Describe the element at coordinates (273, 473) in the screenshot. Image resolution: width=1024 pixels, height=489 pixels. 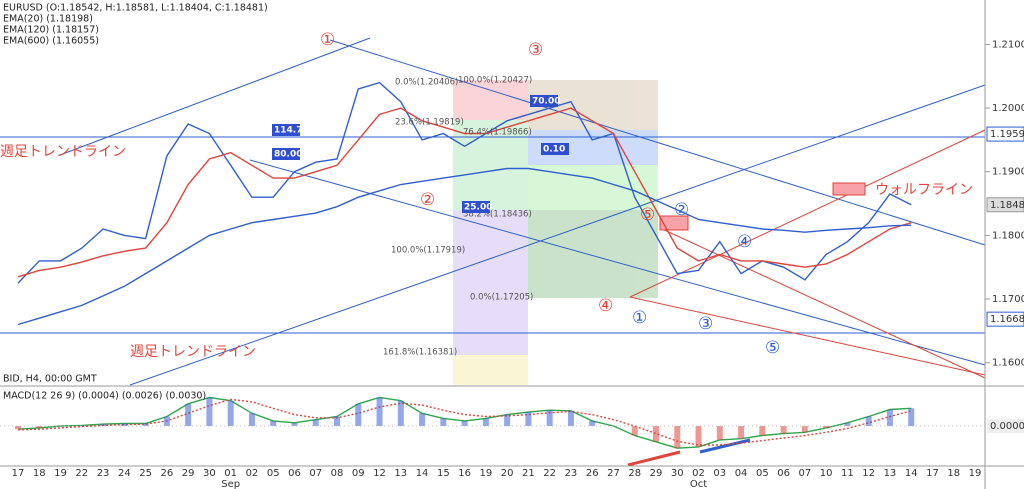
I see `x-tick-label: 05` at that location.